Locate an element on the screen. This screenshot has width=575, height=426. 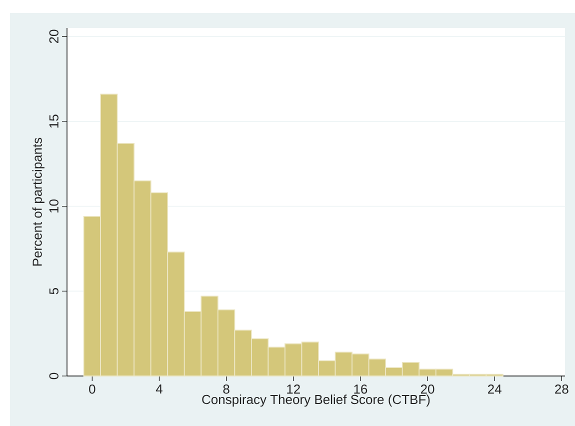
y-tick-label: 10 is located at coordinates (53, 206).